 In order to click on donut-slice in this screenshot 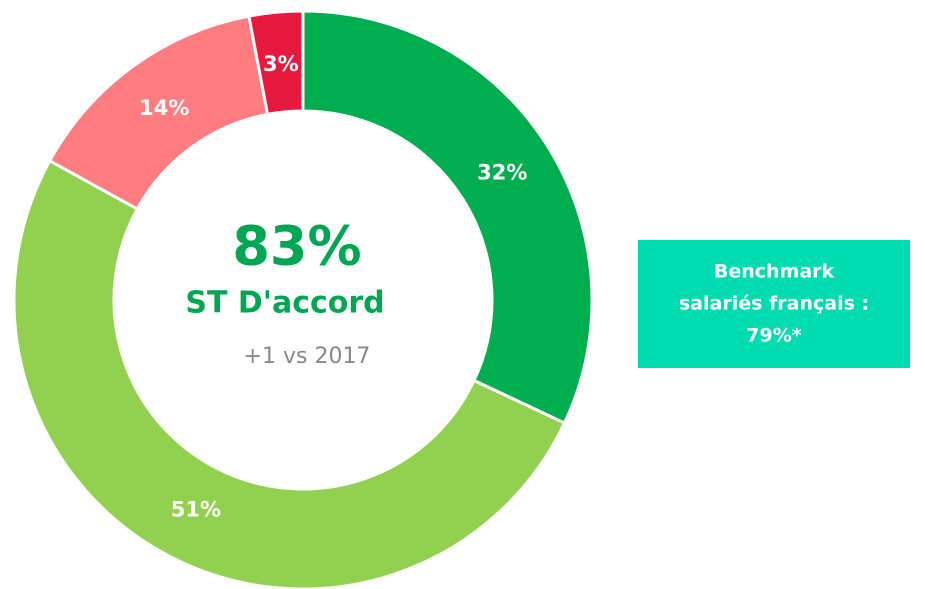, I will do `click(276, 63)`.